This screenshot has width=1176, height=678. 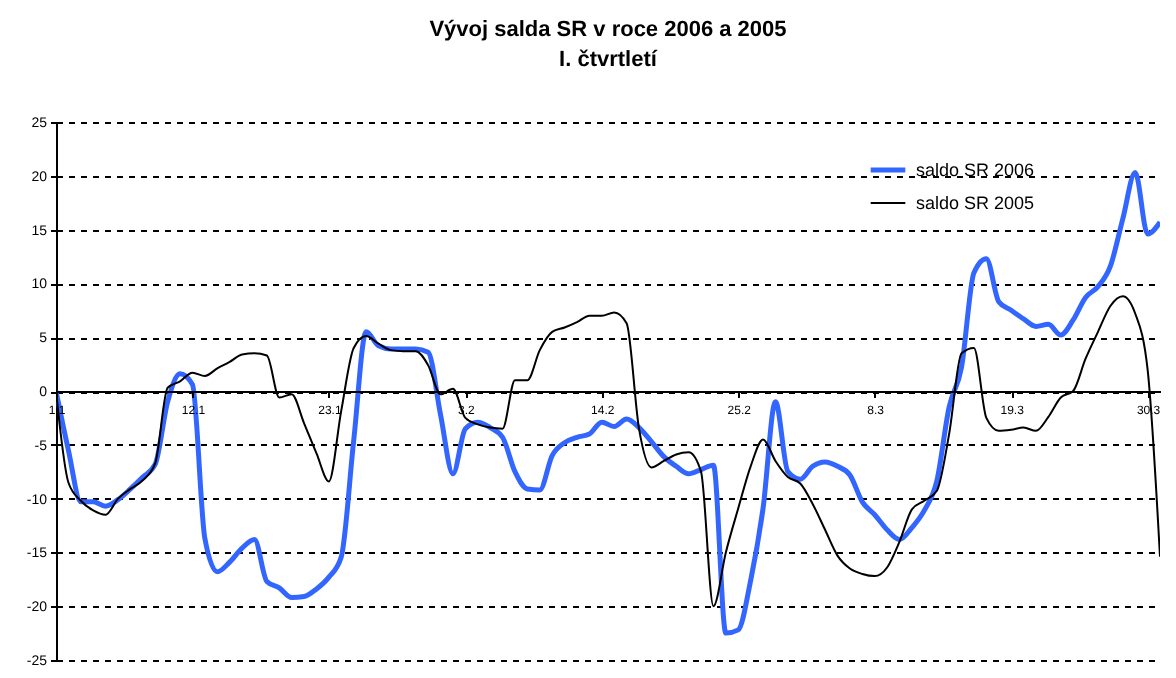 What do you see at coordinates (608, 30) in the screenshot?
I see `chart-title: Vývoj salda SR v roce 2006 a 2005` at bounding box center [608, 30].